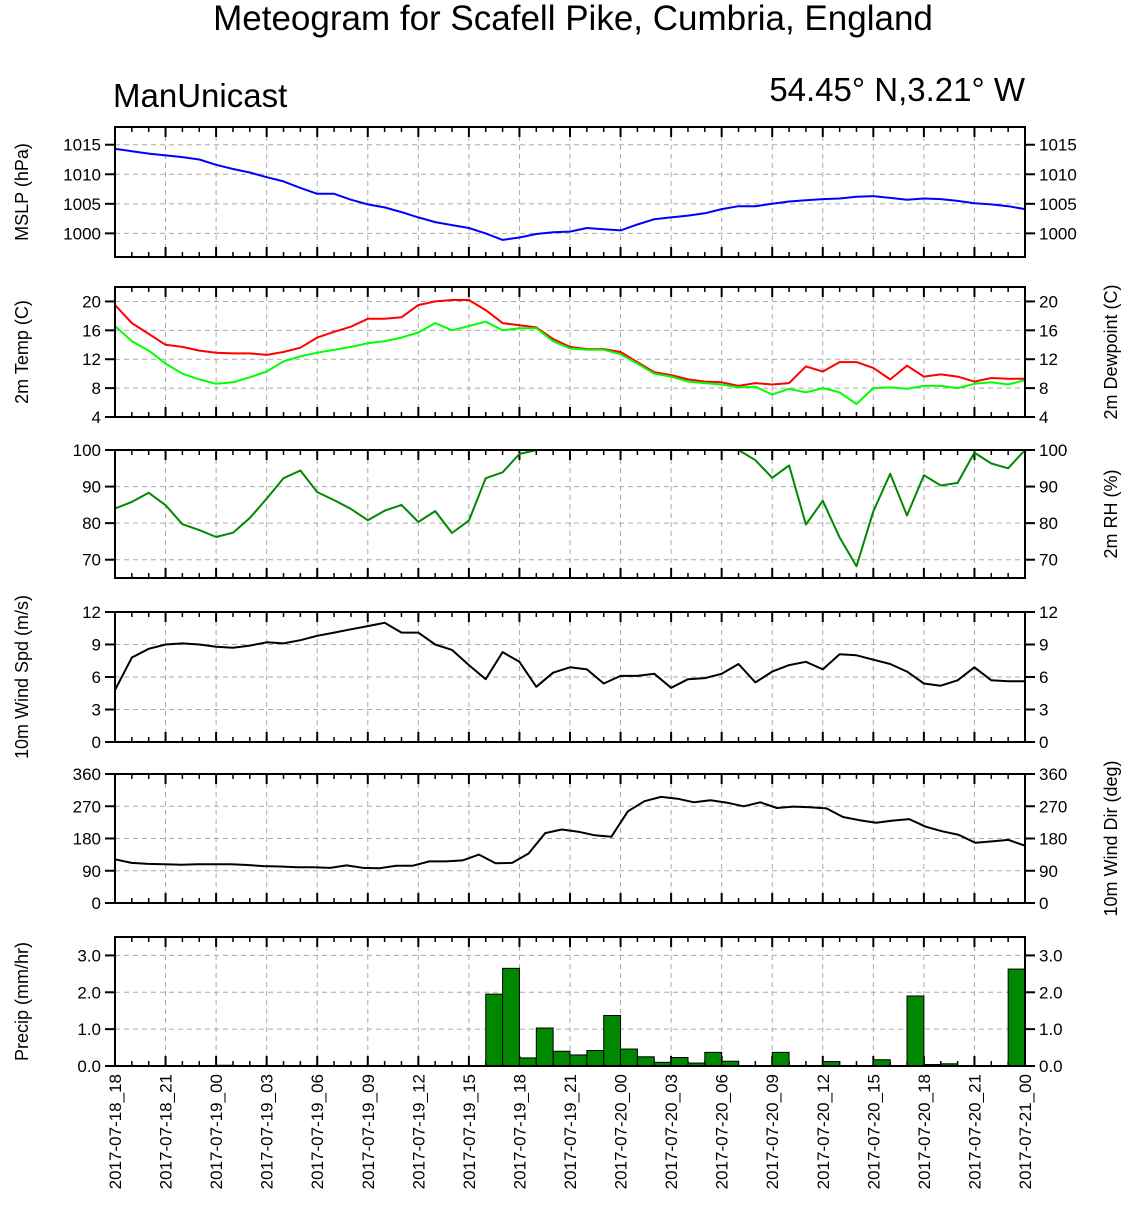 This screenshot has height=1232, width=1126. Describe the element at coordinates (1051, 955) in the screenshot. I see `y-tick-label-right: 3.0` at that location.